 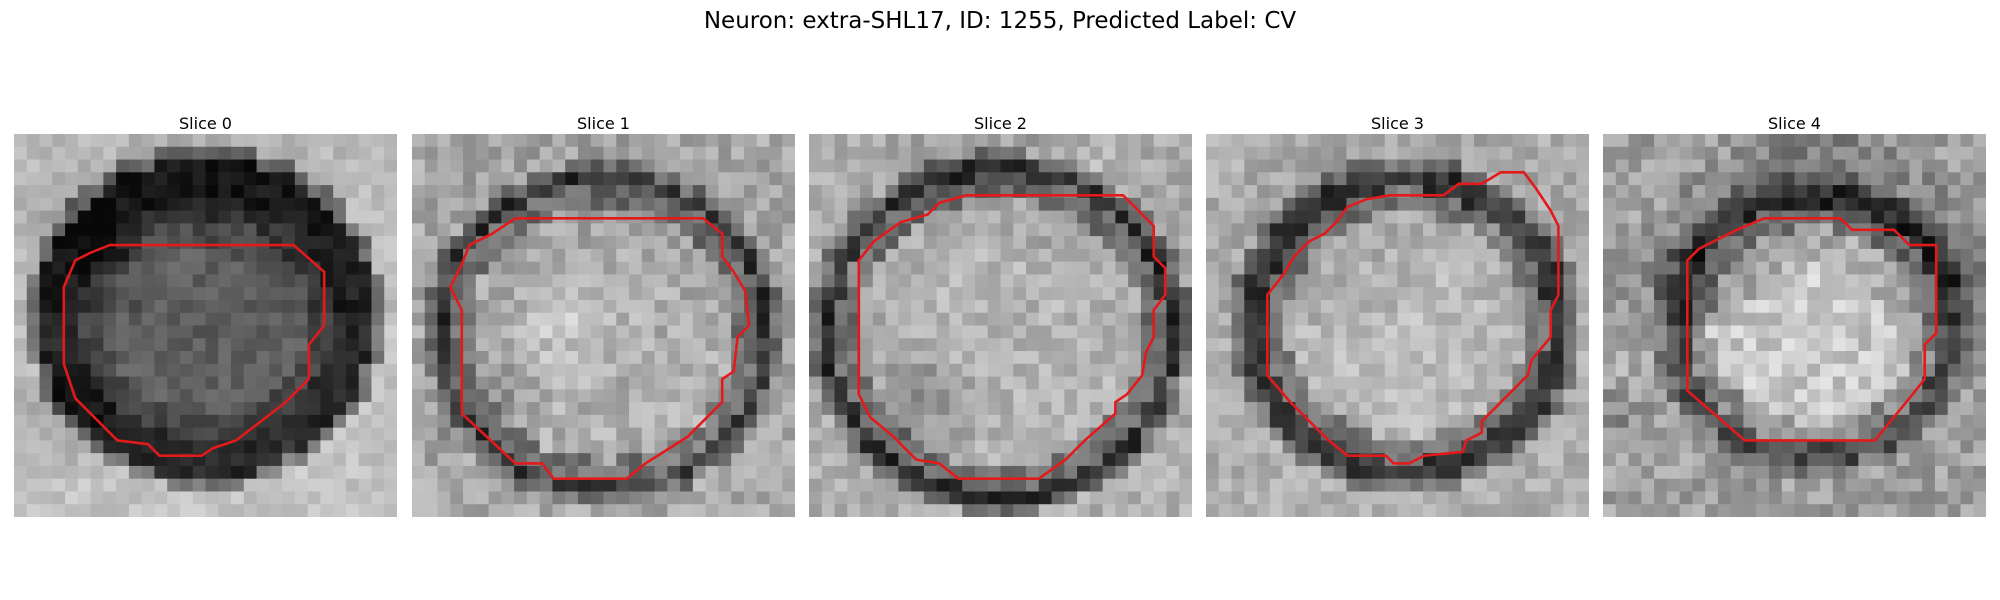 I want to click on slice-panel: Slice 3, so click(x=1397, y=315).